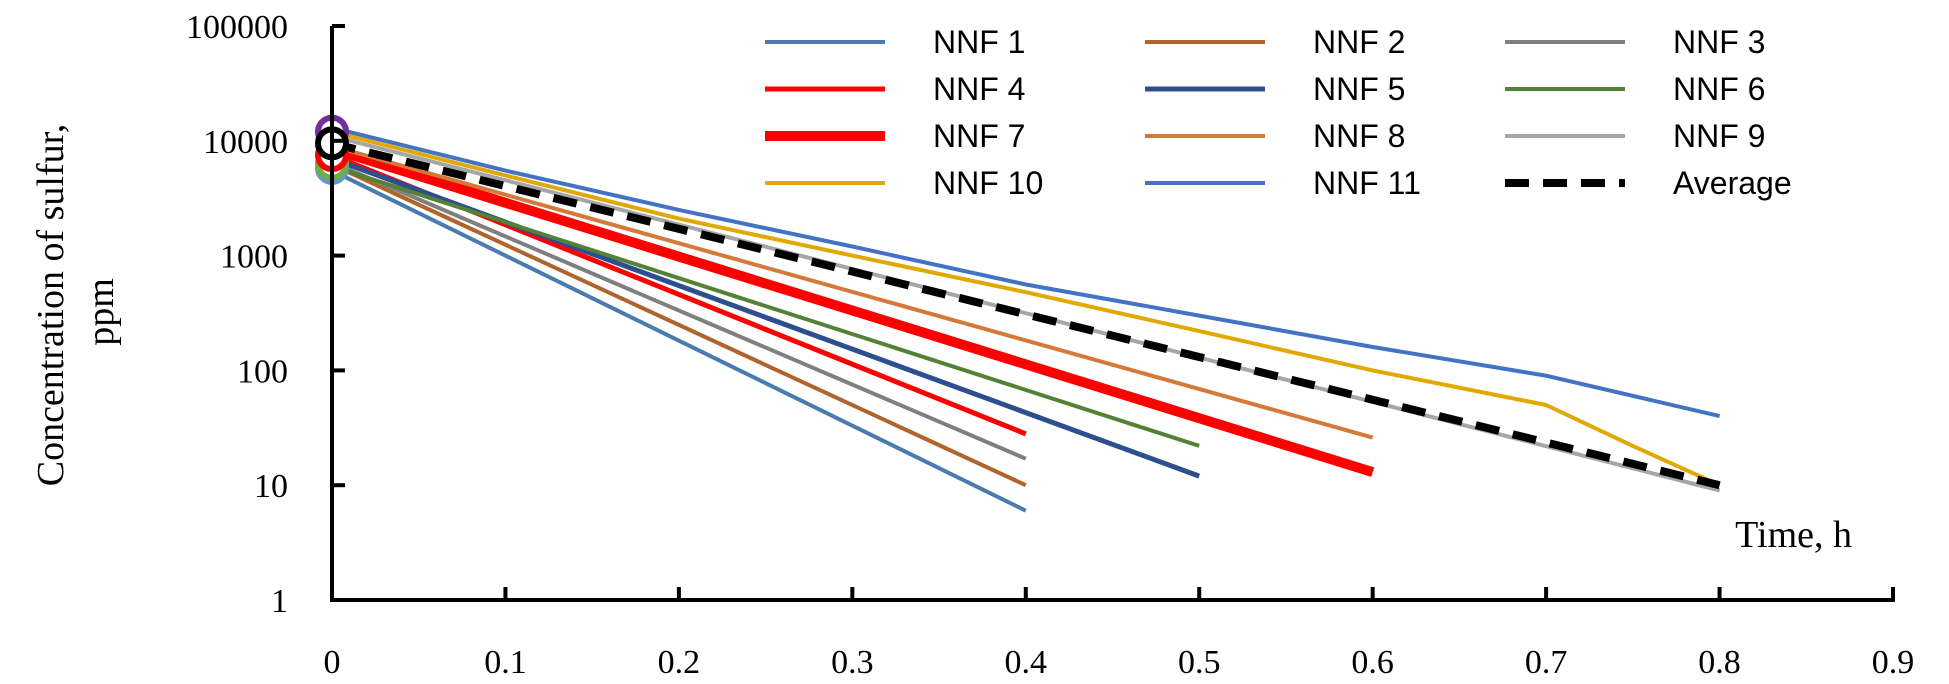 Image resolution: width=1949 pixels, height=684 pixels. Describe the element at coordinates (505, 662) in the screenshot. I see `x-tick-label: 0.1` at that location.